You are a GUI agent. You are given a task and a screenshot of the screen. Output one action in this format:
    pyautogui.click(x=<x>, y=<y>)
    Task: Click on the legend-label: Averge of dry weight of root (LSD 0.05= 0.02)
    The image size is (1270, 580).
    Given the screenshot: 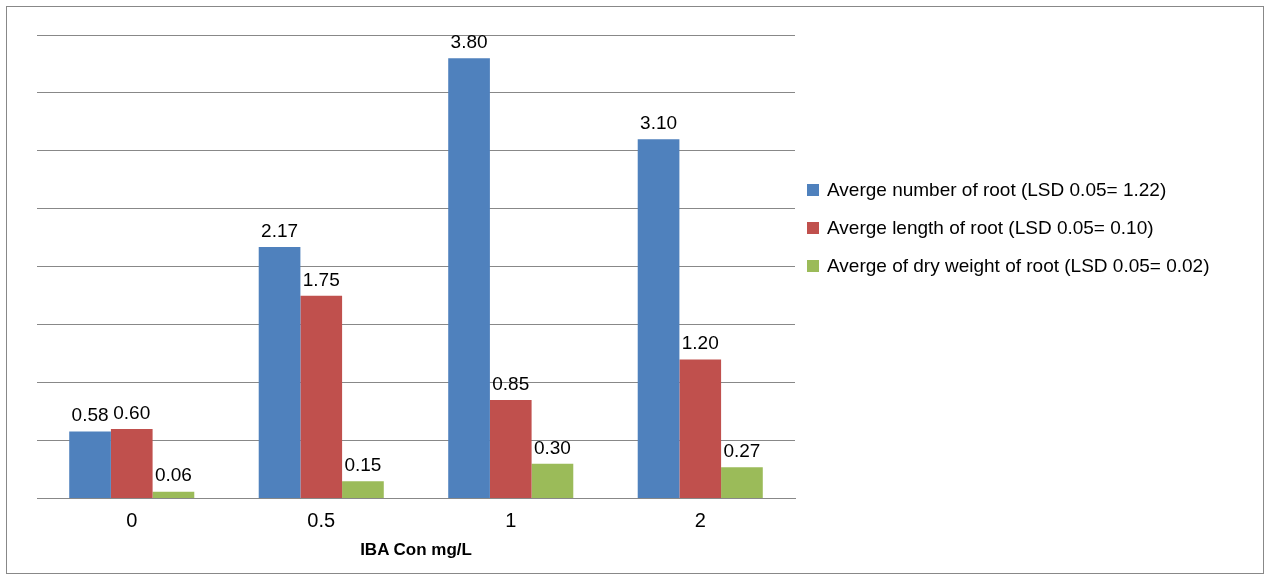 What is the action you would take?
    pyautogui.click(x=1018, y=266)
    